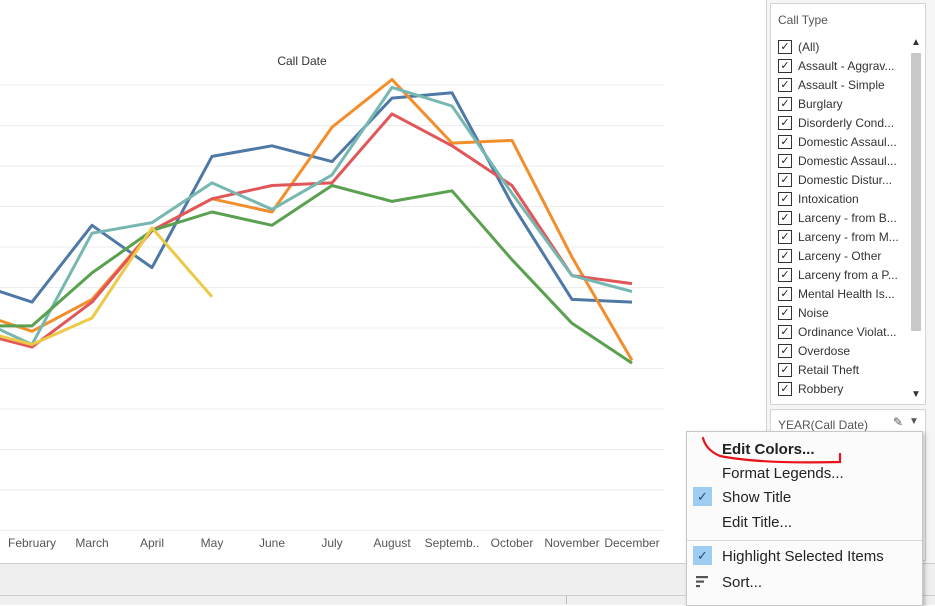 The width and height of the screenshot is (935, 606). I want to click on menu-label: Show Title, so click(757, 497).